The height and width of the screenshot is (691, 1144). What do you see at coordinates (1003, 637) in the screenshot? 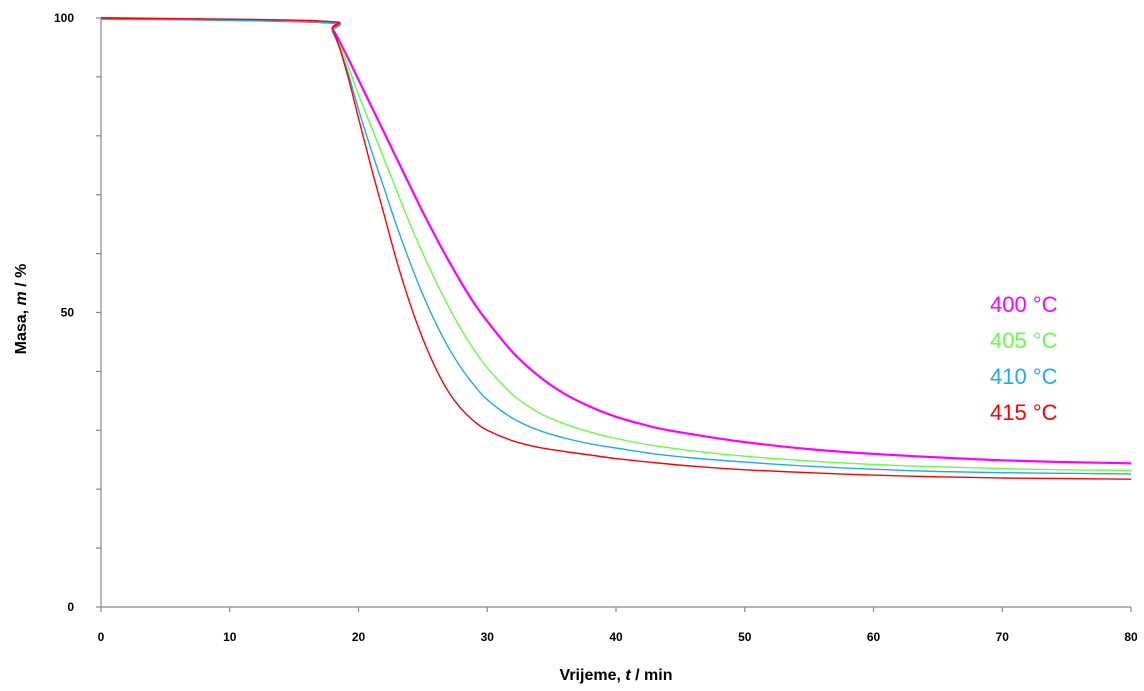
I see `x-tick-label: 70` at bounding box center [1003, 637].